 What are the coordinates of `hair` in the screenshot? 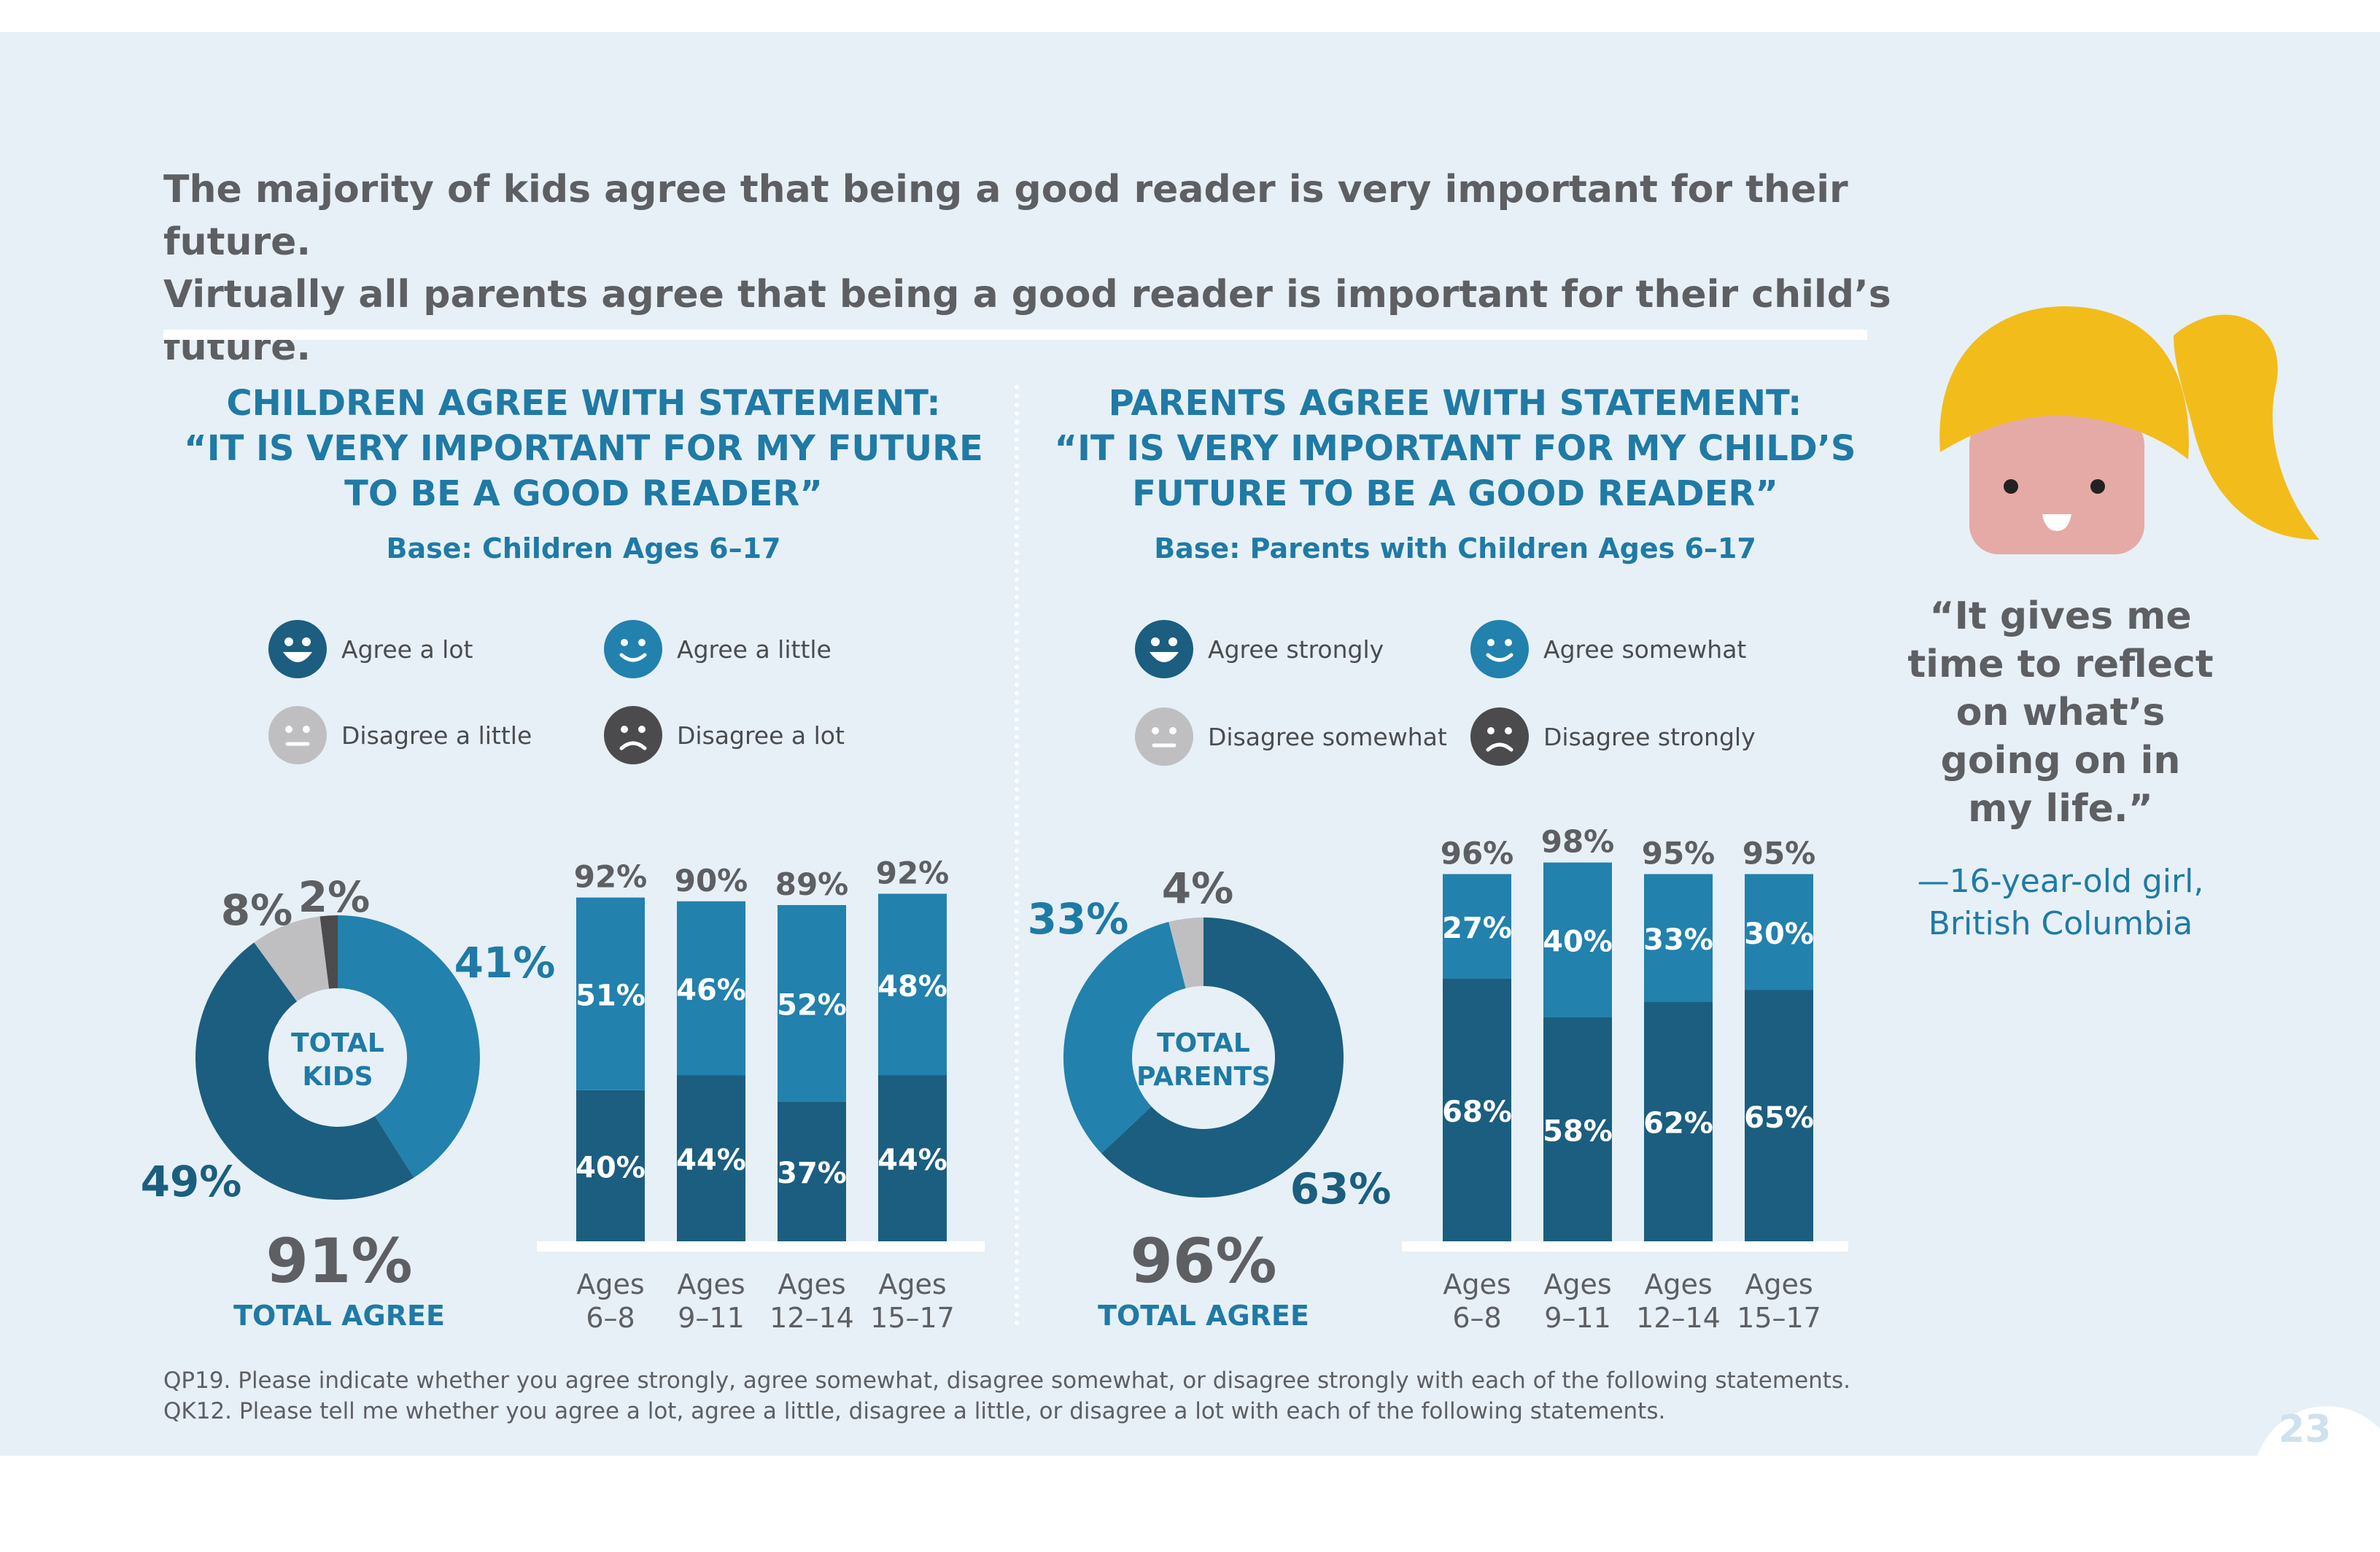 It's located at (2064, 382).